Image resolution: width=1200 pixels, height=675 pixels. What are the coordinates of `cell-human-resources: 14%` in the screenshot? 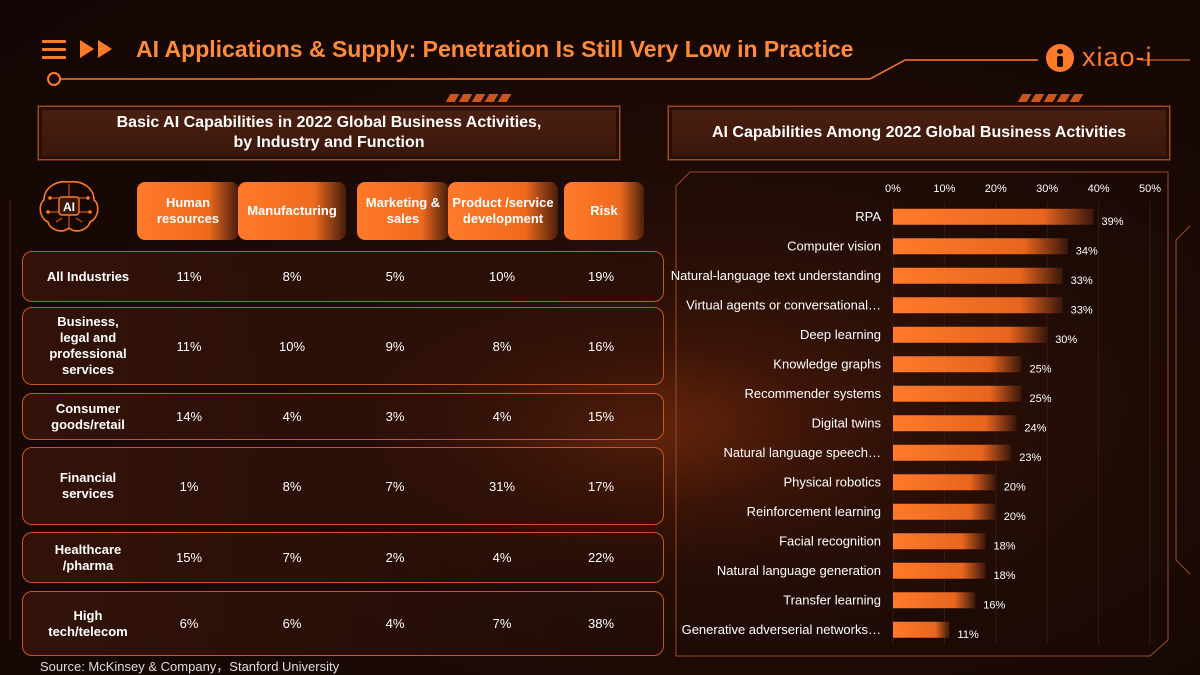 It's located at (189, 416).